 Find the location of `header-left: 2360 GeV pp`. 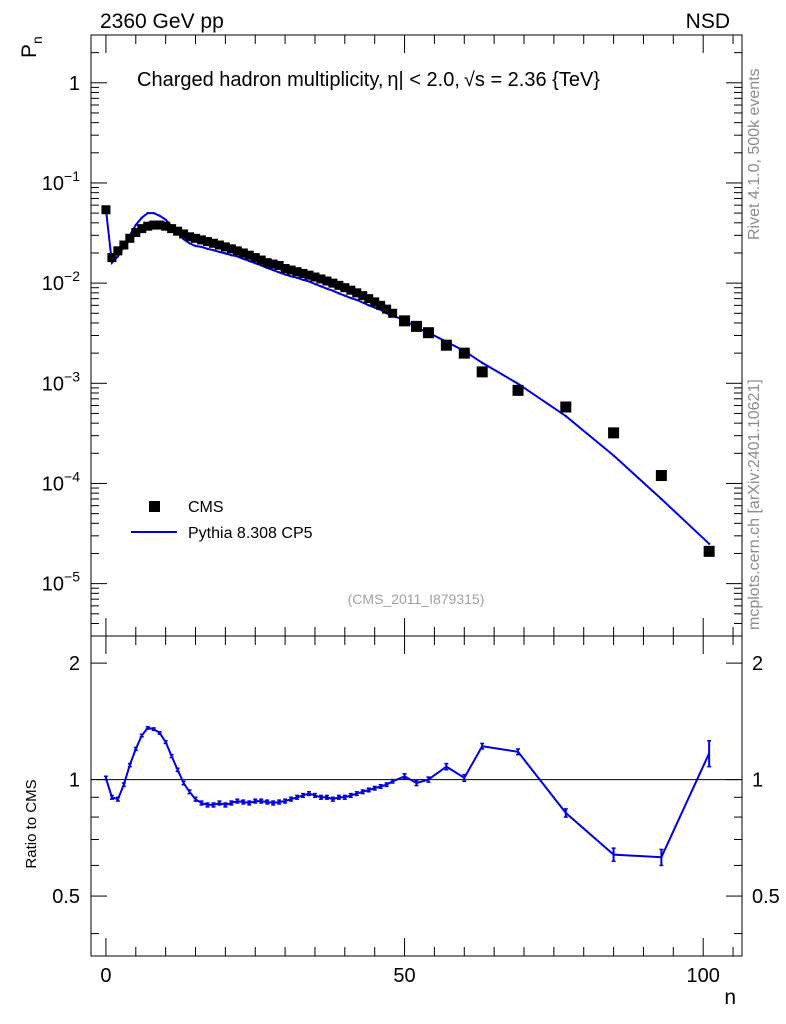

header-left: 2360 GeV pp is located at coordinates (162, 21).